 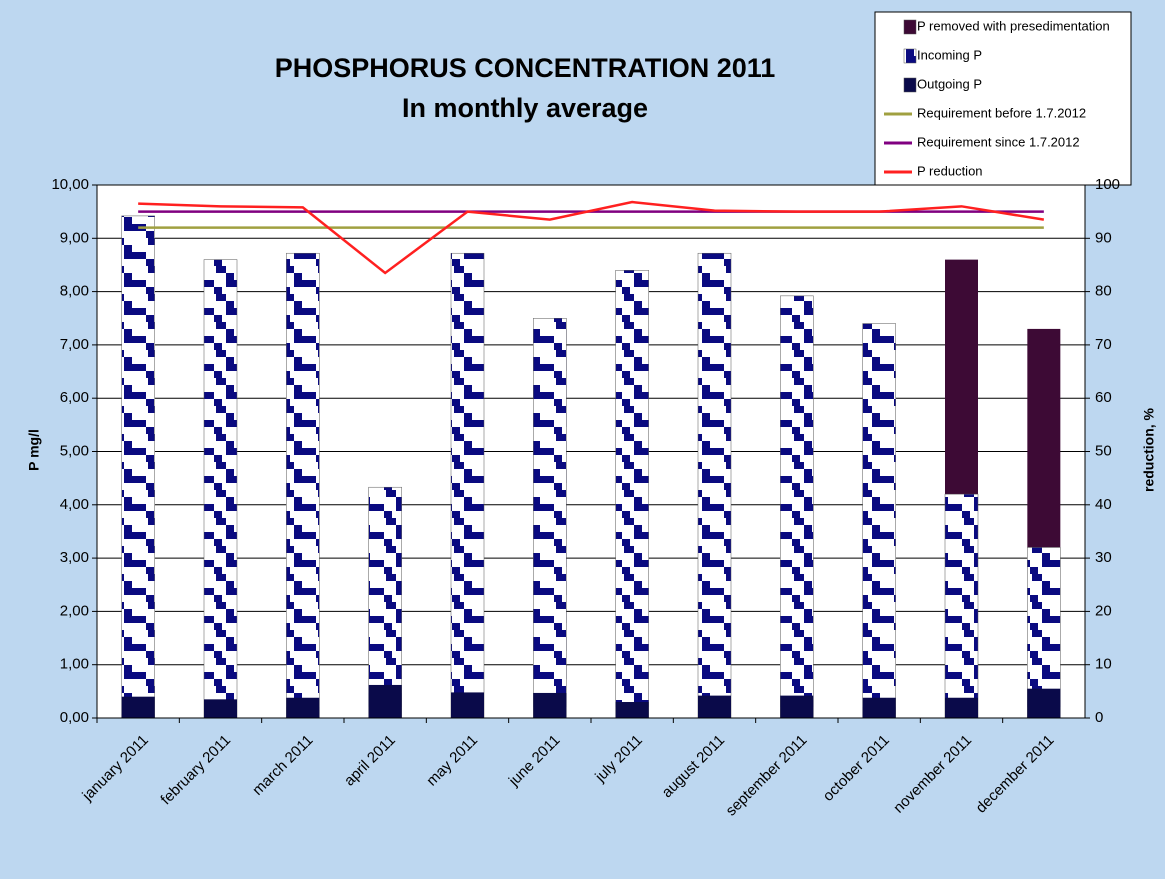 I want to click on y-tick-label: 5,00, so click(x=74, y=450).